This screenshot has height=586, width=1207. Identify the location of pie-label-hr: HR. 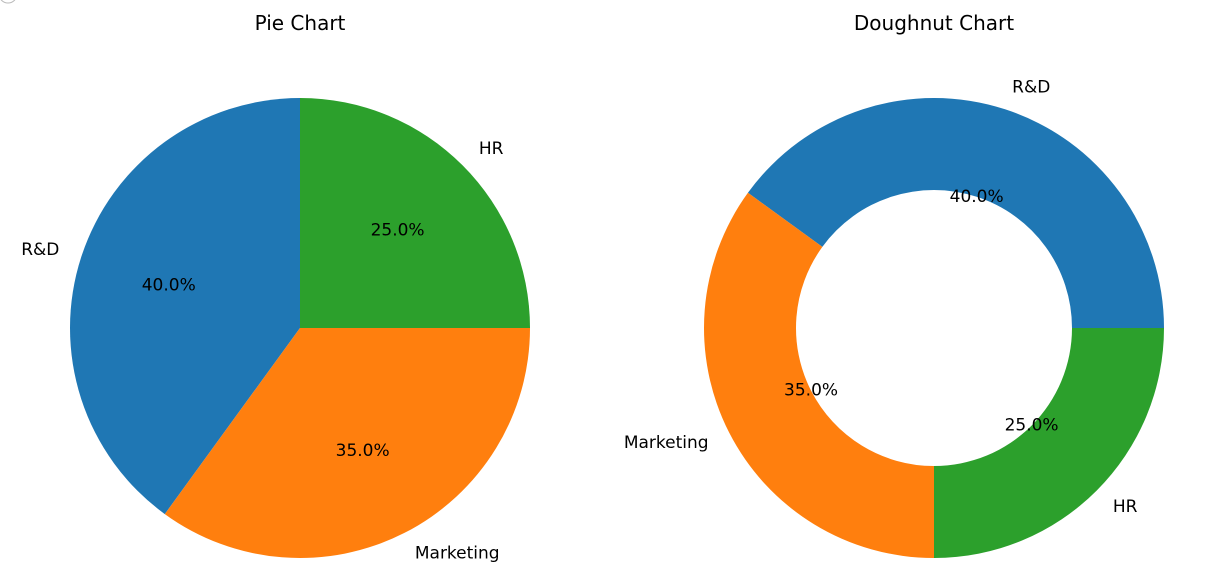
(491, 149).